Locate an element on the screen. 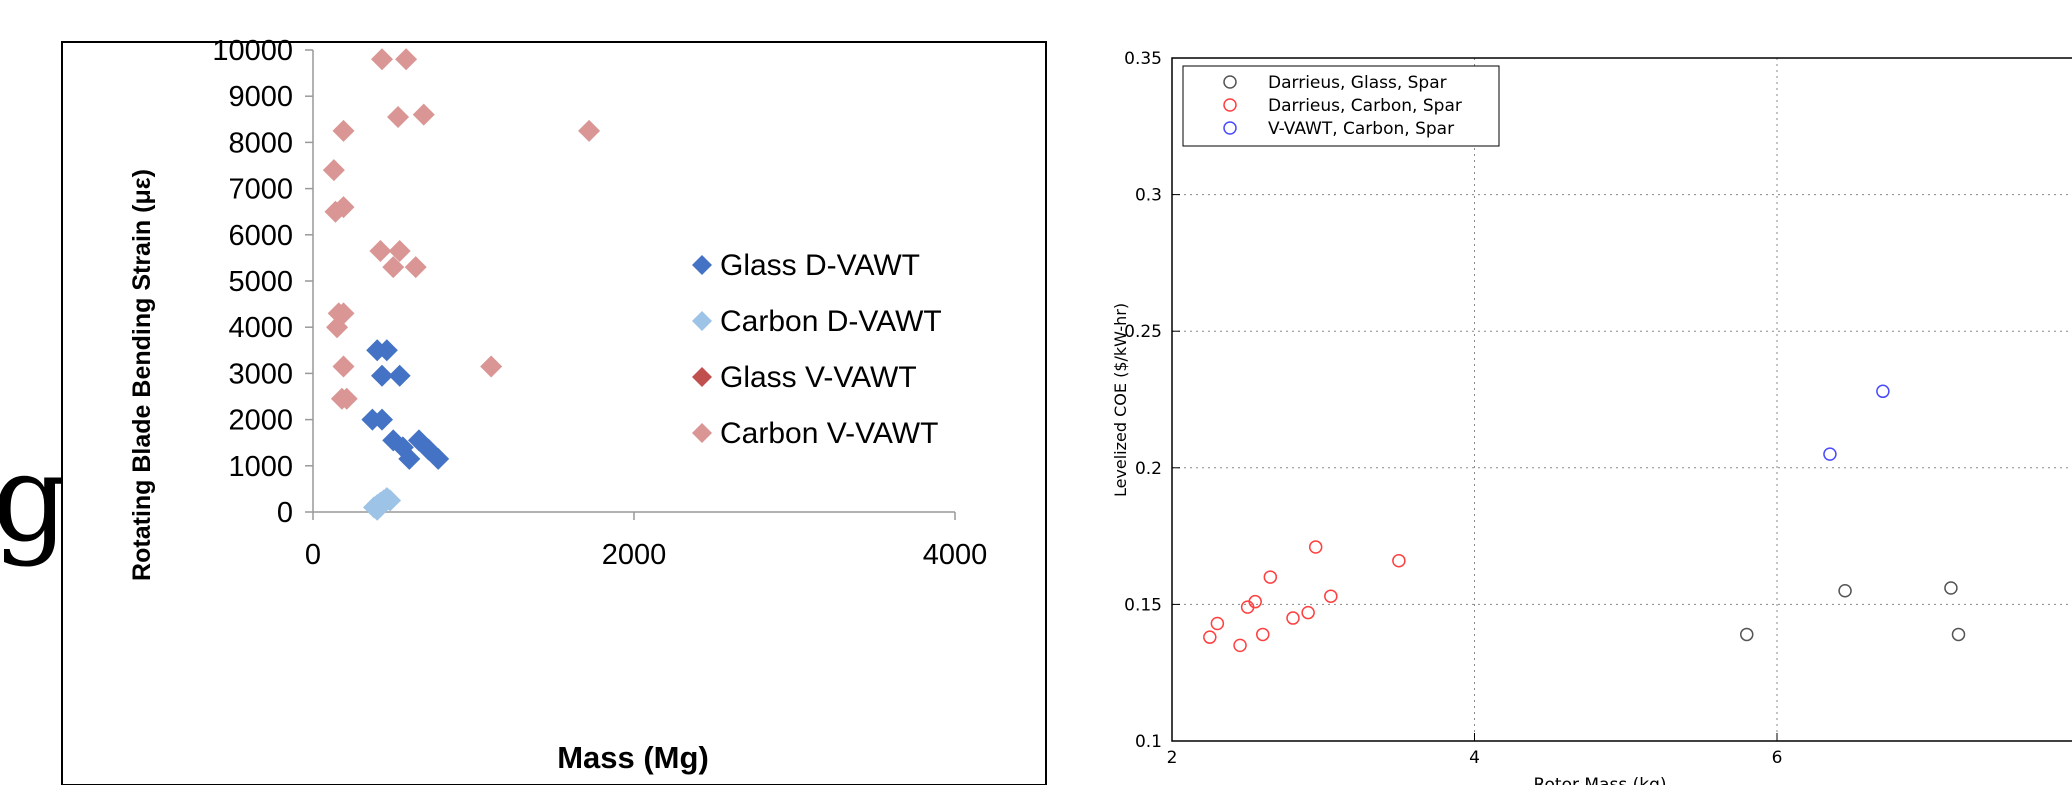 Image resolution: width=2072 pixels, height=785 pixels. chart1-y-tick-label: 7000 is located at coordinates (260, 190).